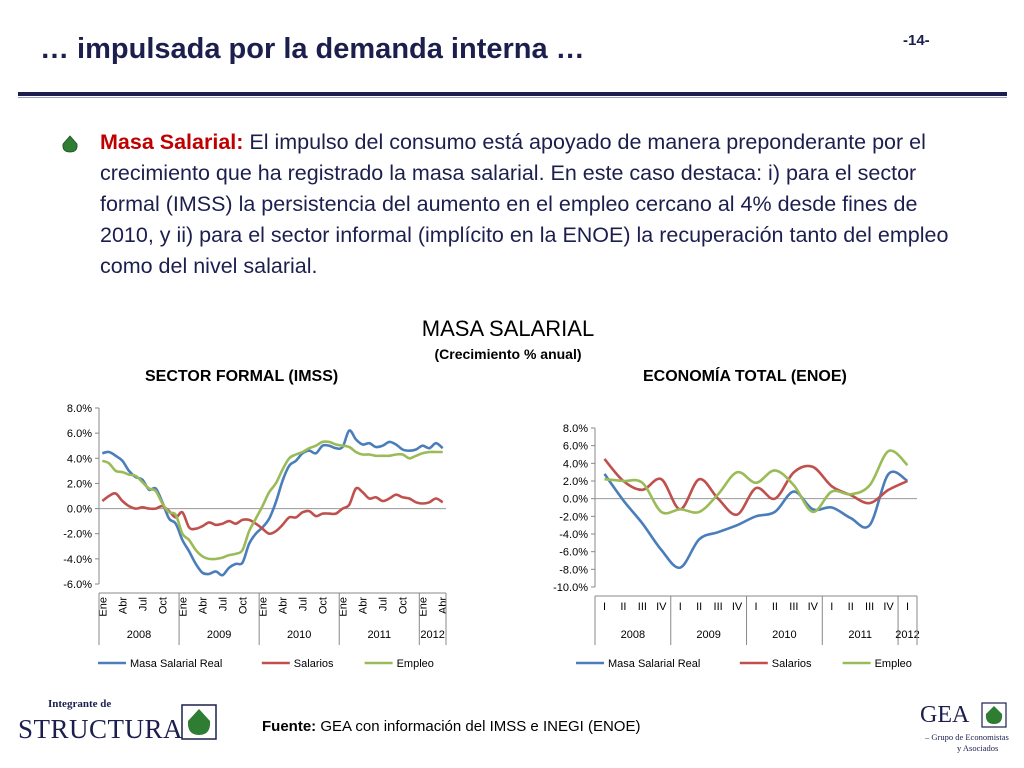 The image size is (1024, 768). I want to click on y-tick-label: -10.0%, so click(570, 588).